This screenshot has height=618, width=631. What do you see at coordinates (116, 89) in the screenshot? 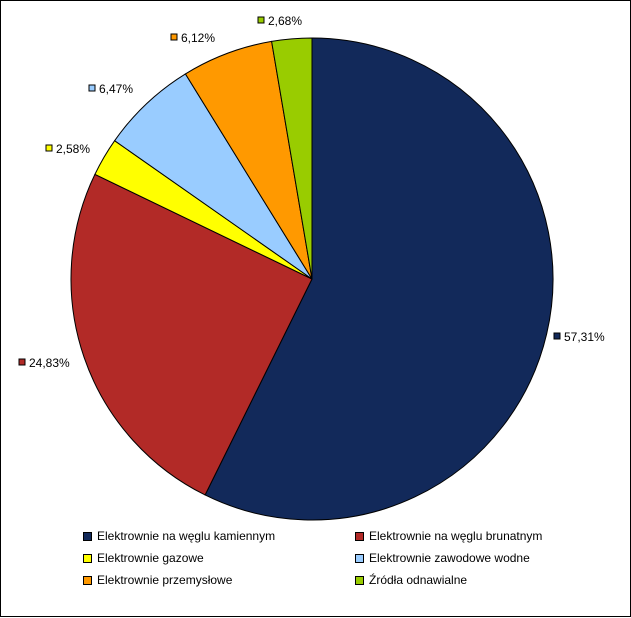
I see `data-label-3: 6,47%` at bounding box center [116, 89].